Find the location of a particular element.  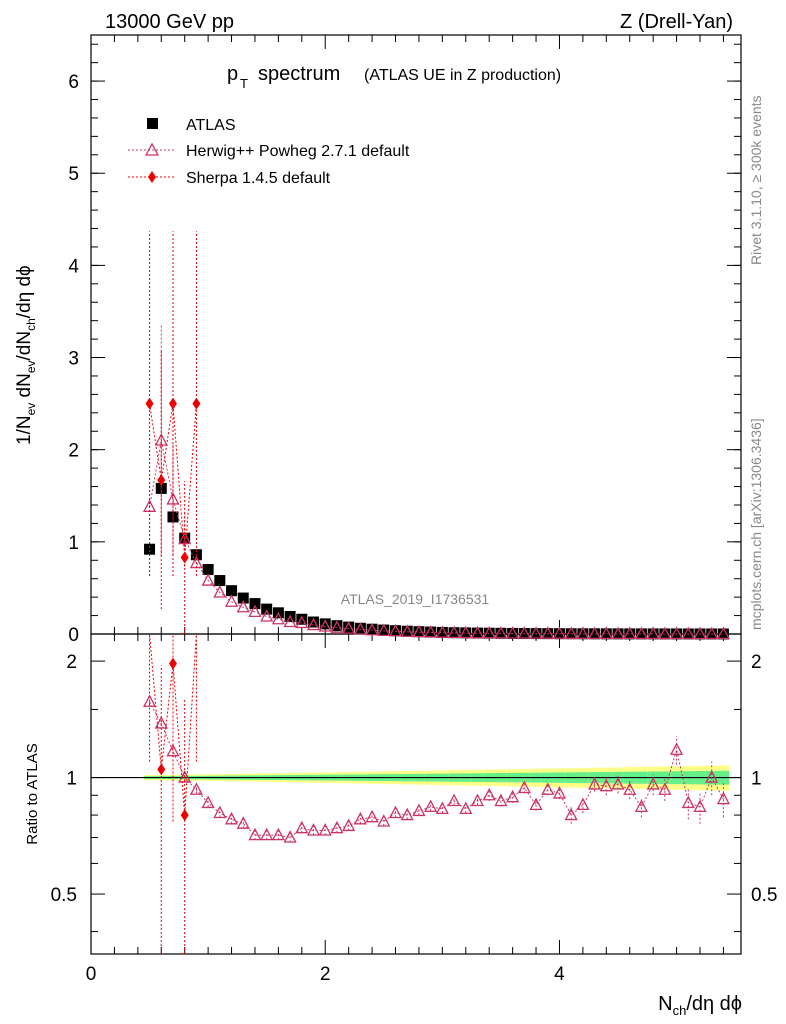

main-y-axis-label: 1/Nev dNev/dNch/dη dϕ is located at coordinates (26, 355).